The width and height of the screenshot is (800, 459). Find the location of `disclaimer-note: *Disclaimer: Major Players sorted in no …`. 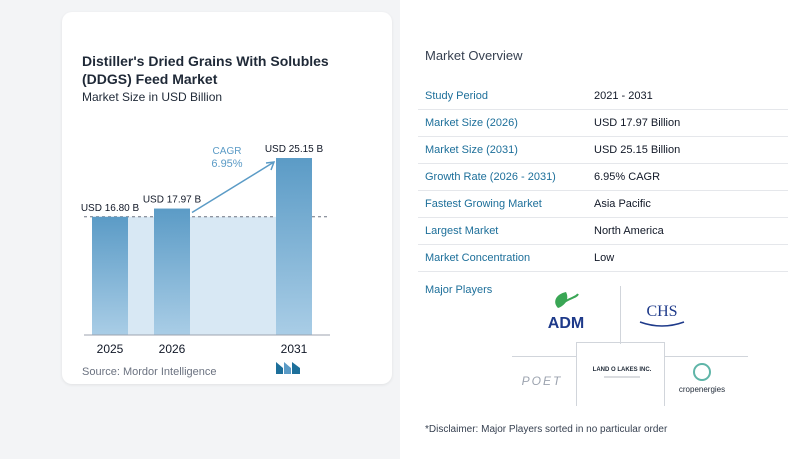

disclaimer-note: *Disclaimer: Major Players sorted in no … is located at coordinates (546, 429).